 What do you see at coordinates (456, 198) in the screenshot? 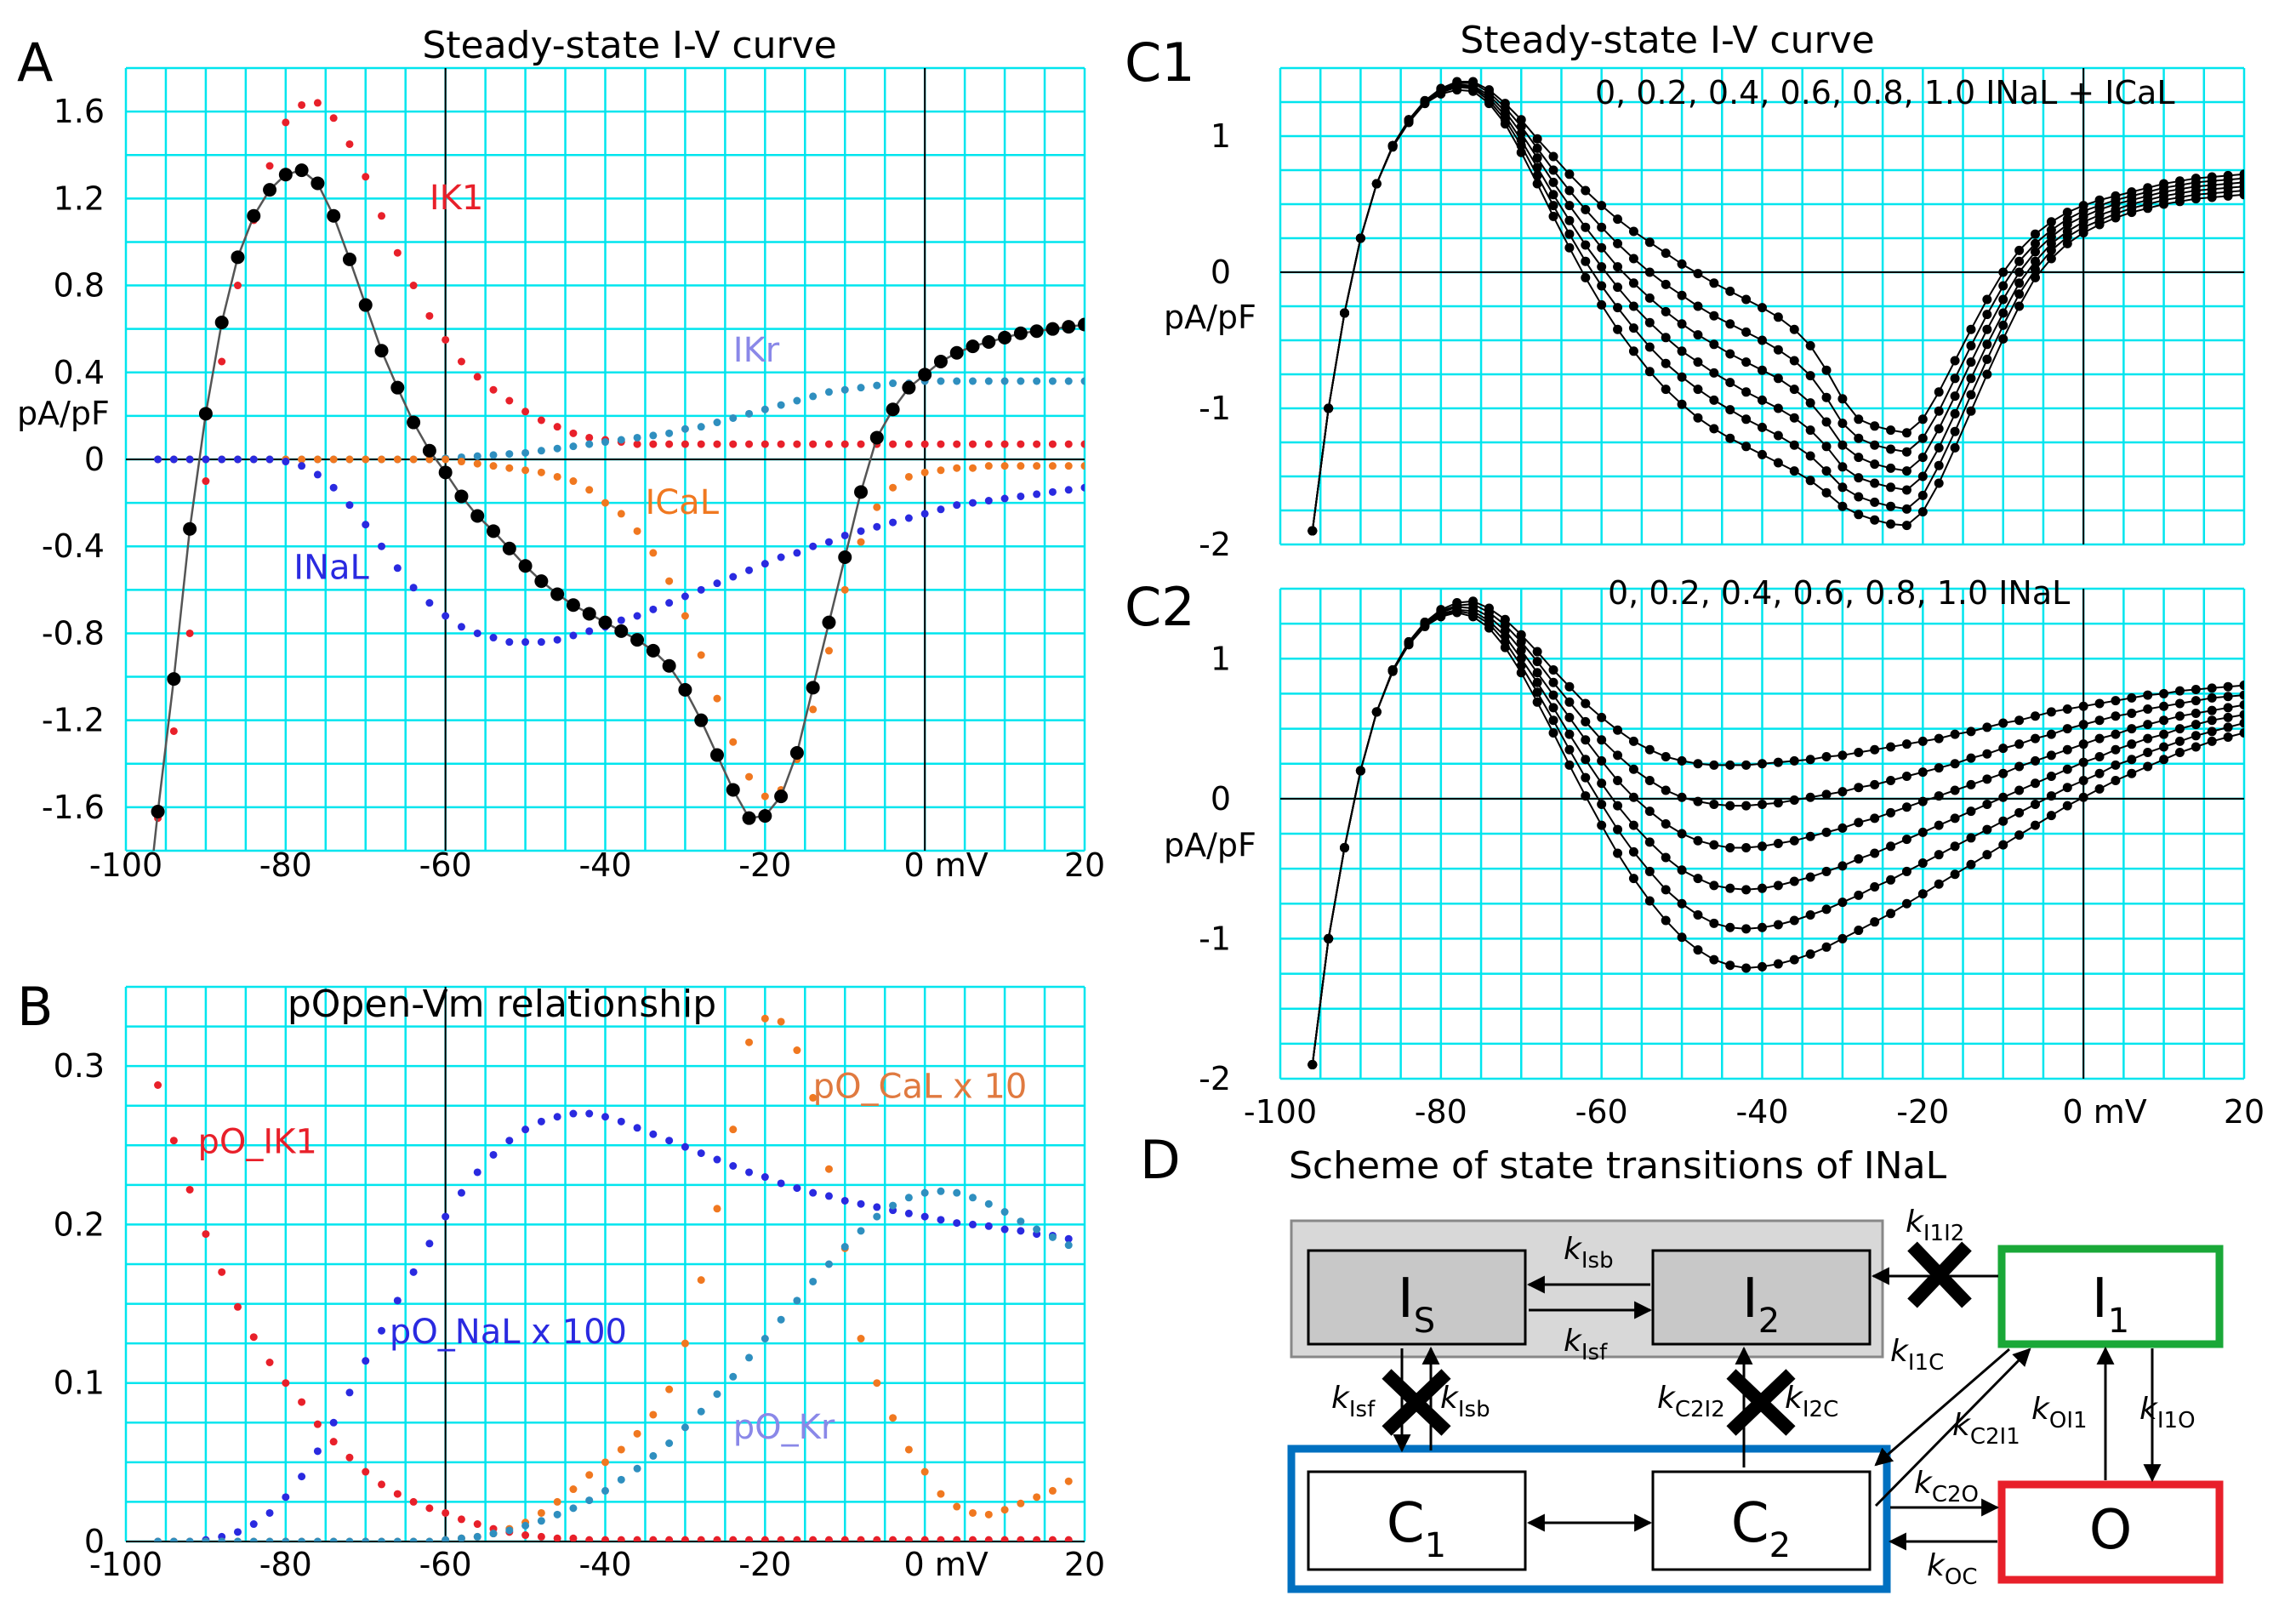
I see `ik1-label: IK1` at bounding box center [456, 198].